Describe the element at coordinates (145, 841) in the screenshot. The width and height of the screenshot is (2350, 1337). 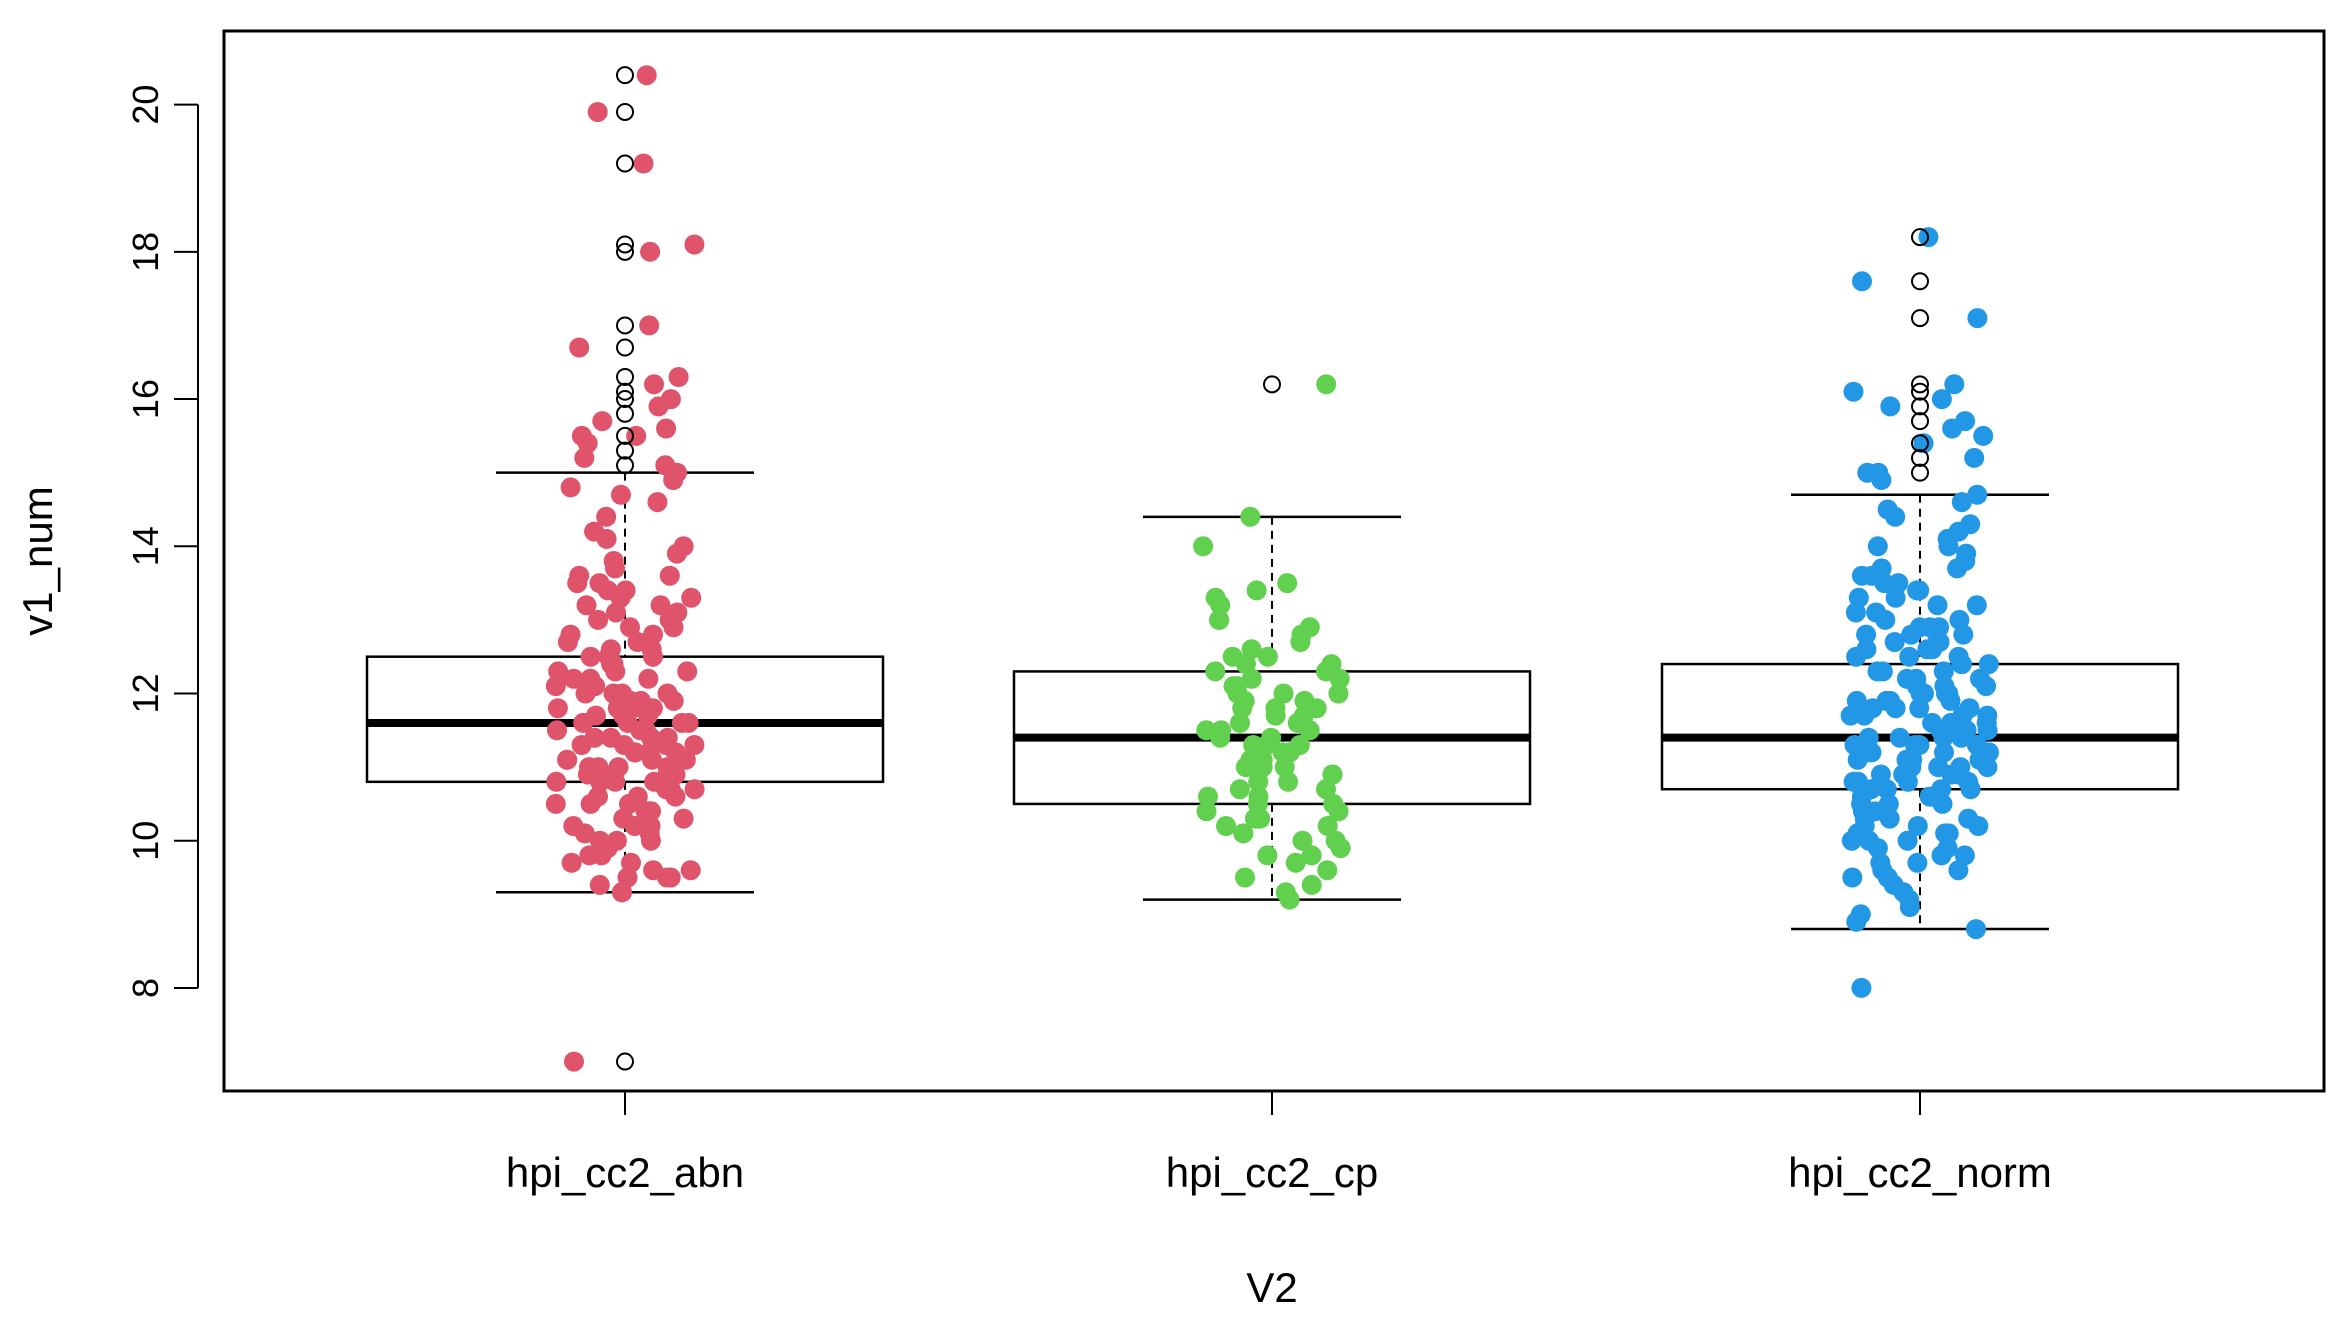
I see `y-tick-label: 10` at that location.